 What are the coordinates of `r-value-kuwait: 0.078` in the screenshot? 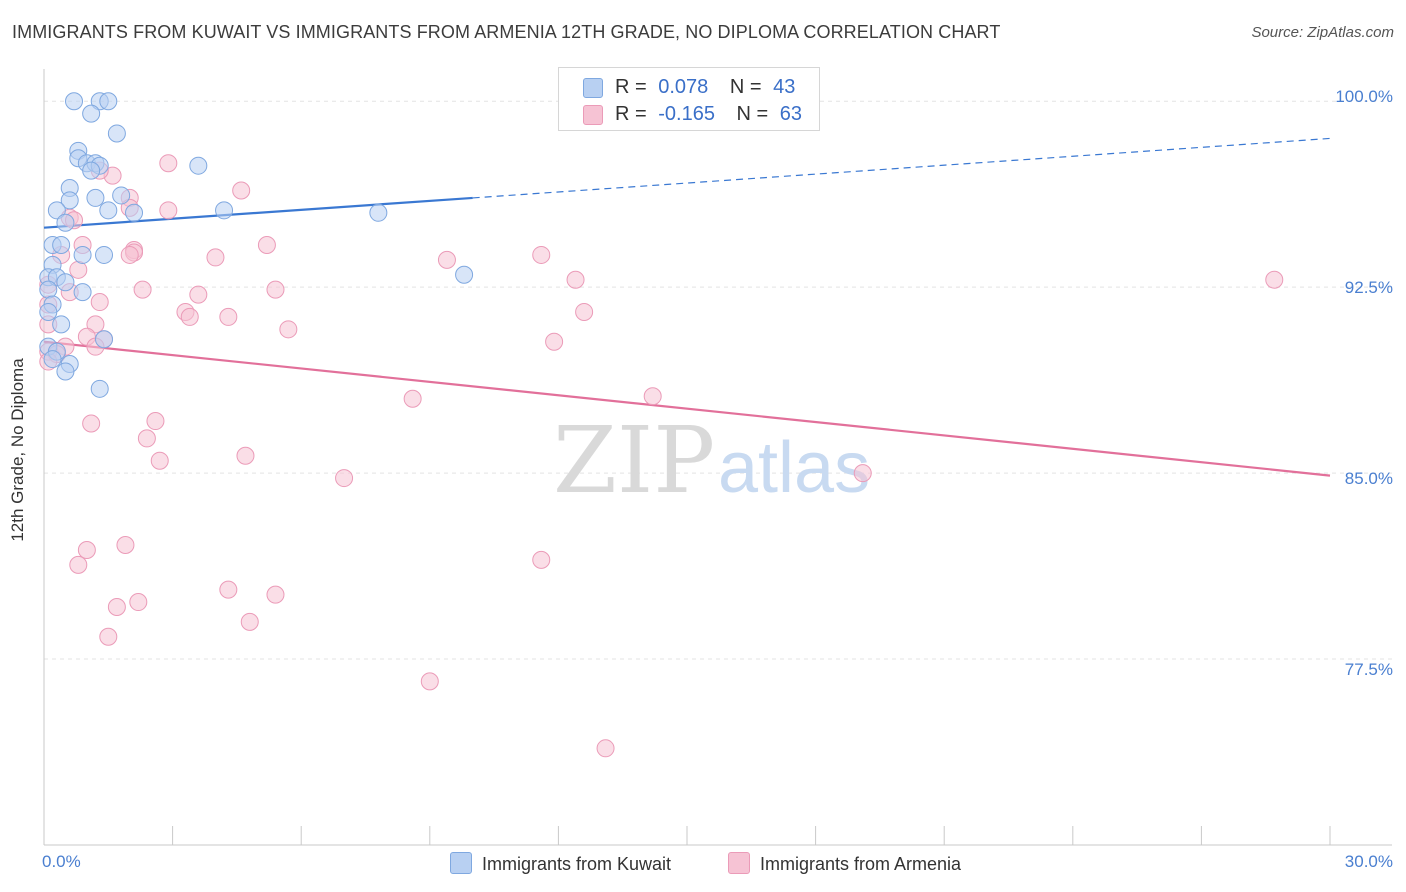 It's located at (683, 87).